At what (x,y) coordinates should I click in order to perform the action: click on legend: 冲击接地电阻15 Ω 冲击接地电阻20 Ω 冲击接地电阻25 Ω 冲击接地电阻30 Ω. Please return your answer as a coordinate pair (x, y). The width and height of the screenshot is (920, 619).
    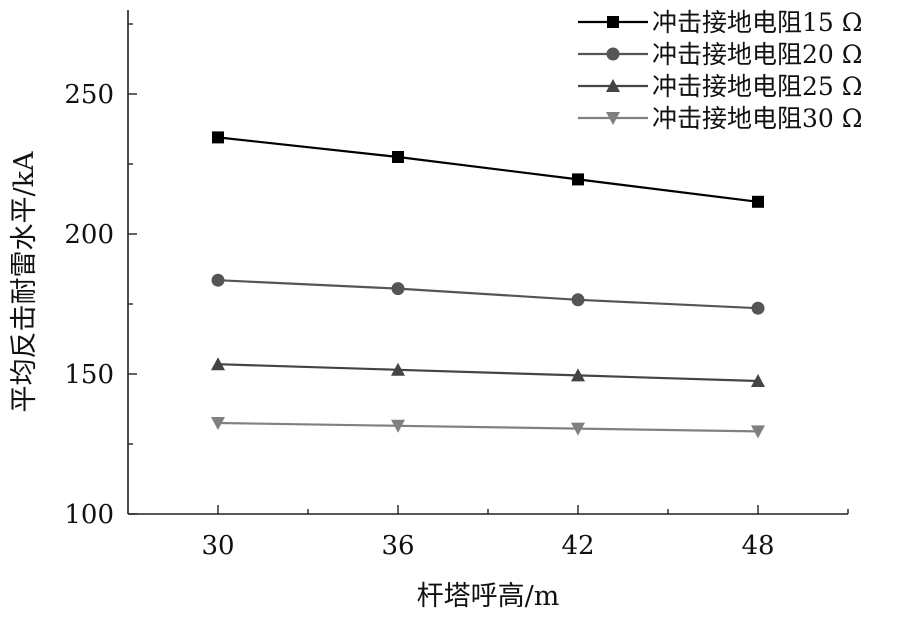
    Looking at the image, I should click on (720, 70).